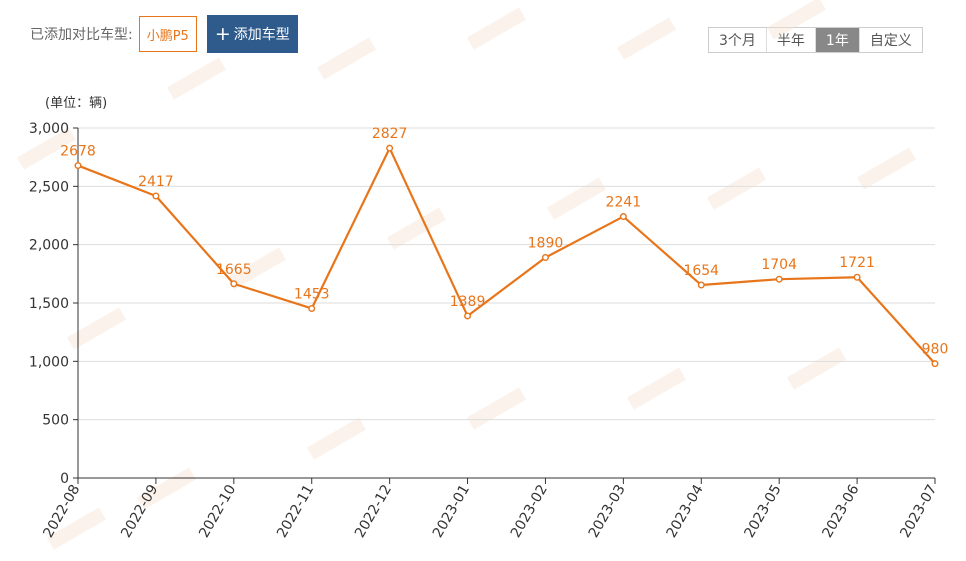 The width and height of the screenshot is (966, 561). I want to click on data-label: 1890, so click(546, 244).